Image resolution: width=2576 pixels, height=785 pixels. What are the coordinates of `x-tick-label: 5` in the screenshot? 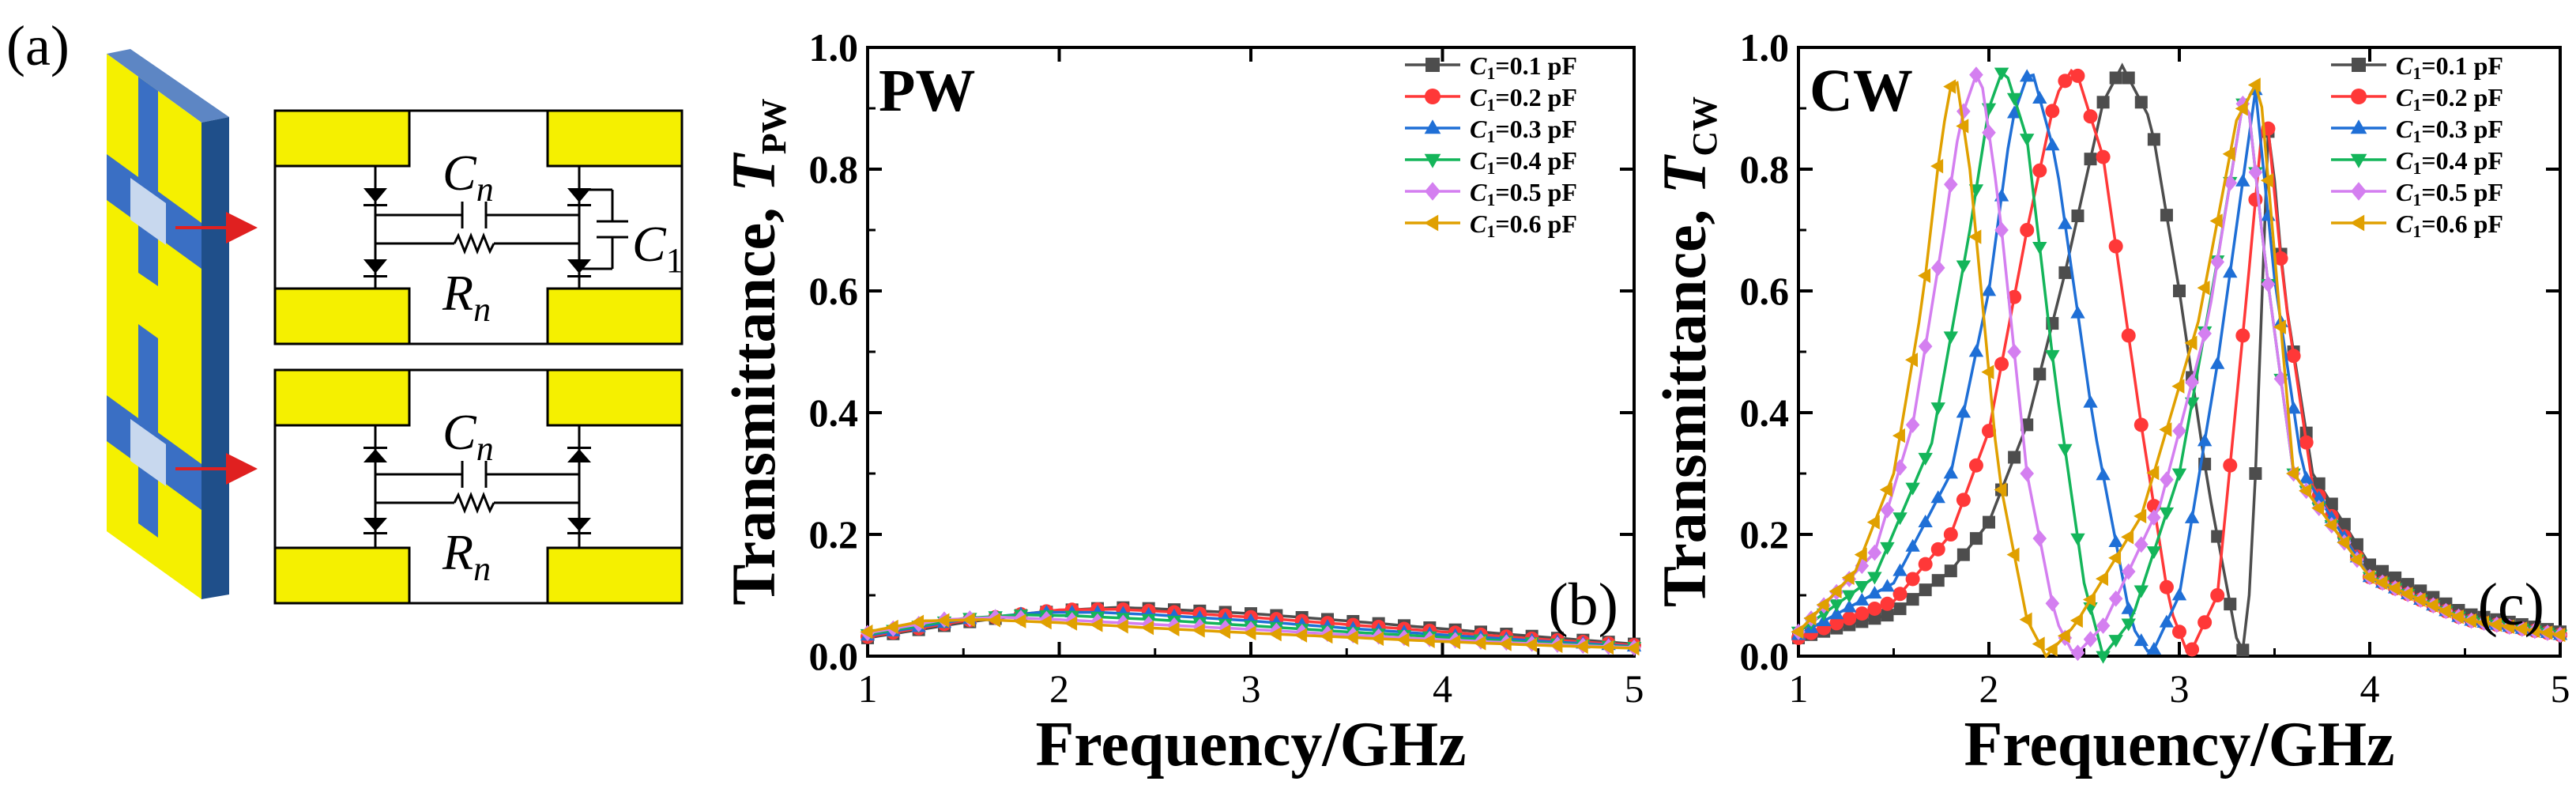 It's located at (1634, 688).